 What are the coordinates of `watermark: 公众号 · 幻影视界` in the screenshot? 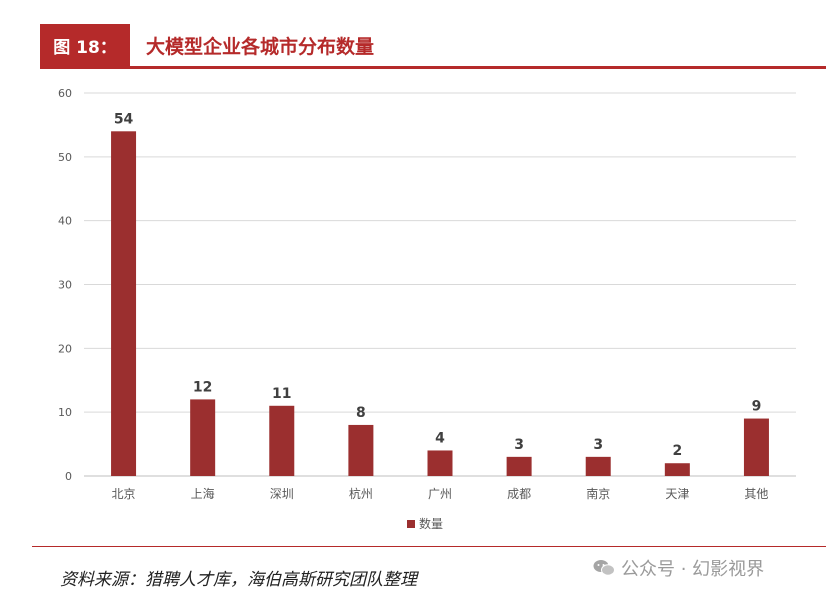 It's located at (678, 568).